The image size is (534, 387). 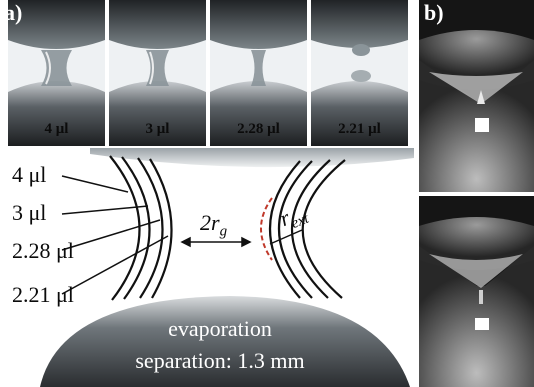 I want to click on panel-b-letter: b), so click(x=434, y=12).